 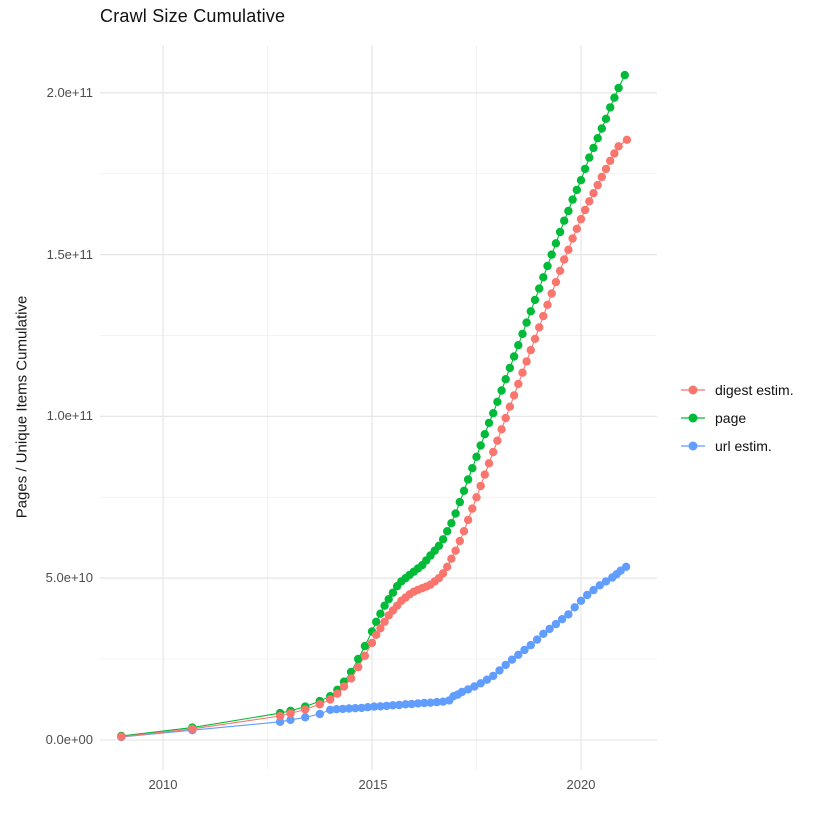 What do you see at coordinates (373, 784) in the screenshot?
I see `x-tick-label: 2015` at bounding box center [373, 784].